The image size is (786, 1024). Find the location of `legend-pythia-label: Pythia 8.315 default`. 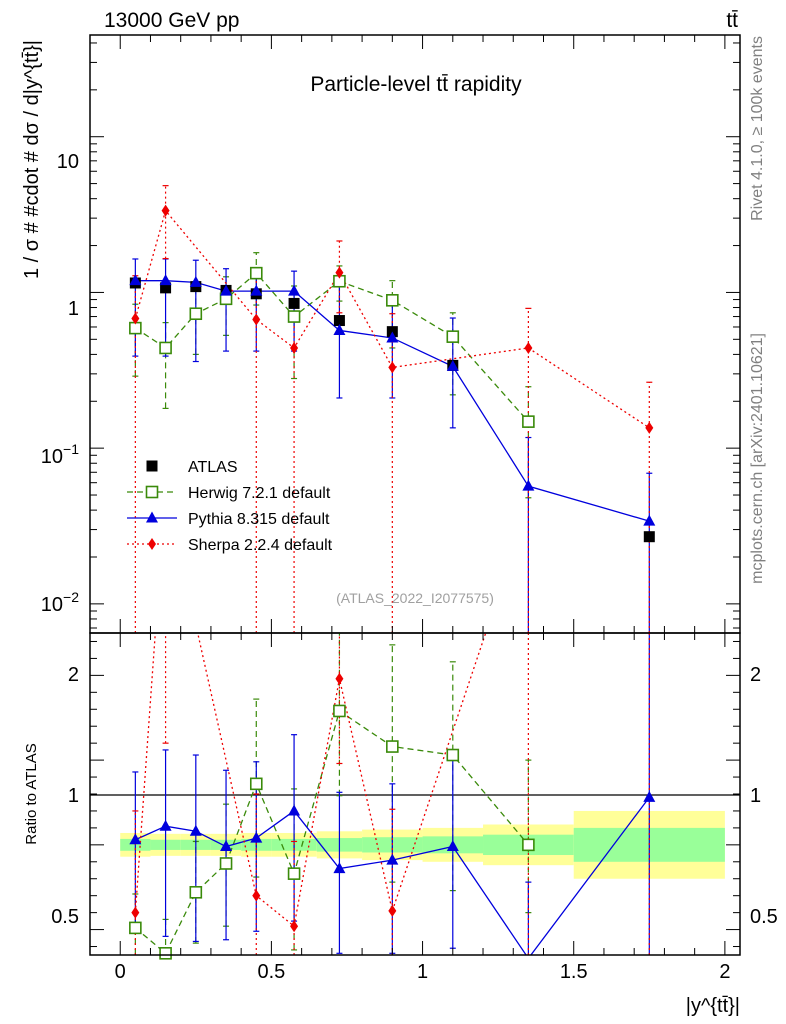

legend-pythia-label: Pythia 8.315 default is located at coordinates (259, 519).